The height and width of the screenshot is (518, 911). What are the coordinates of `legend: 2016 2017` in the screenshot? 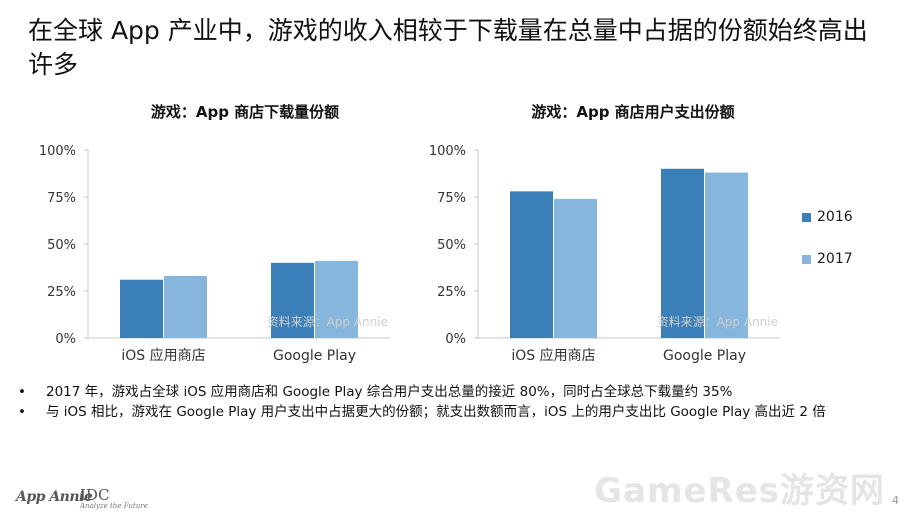 It's located at (827, 238).